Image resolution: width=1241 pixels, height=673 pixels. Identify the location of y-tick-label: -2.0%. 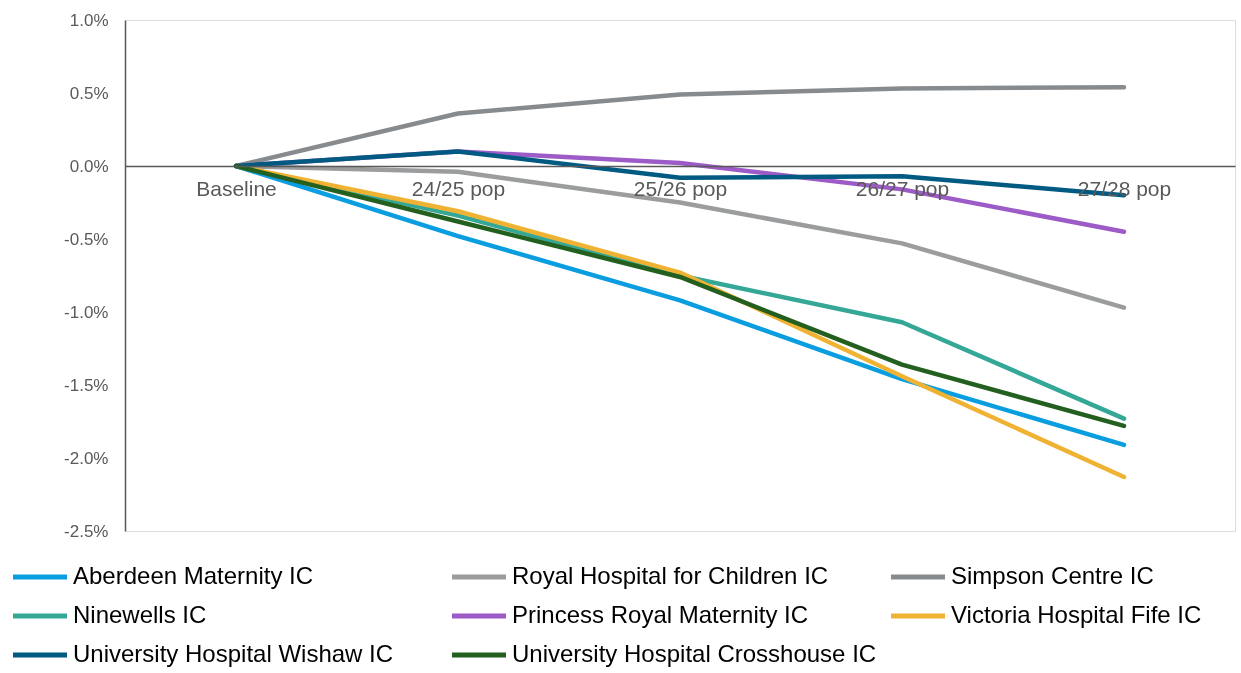
(86, 458).